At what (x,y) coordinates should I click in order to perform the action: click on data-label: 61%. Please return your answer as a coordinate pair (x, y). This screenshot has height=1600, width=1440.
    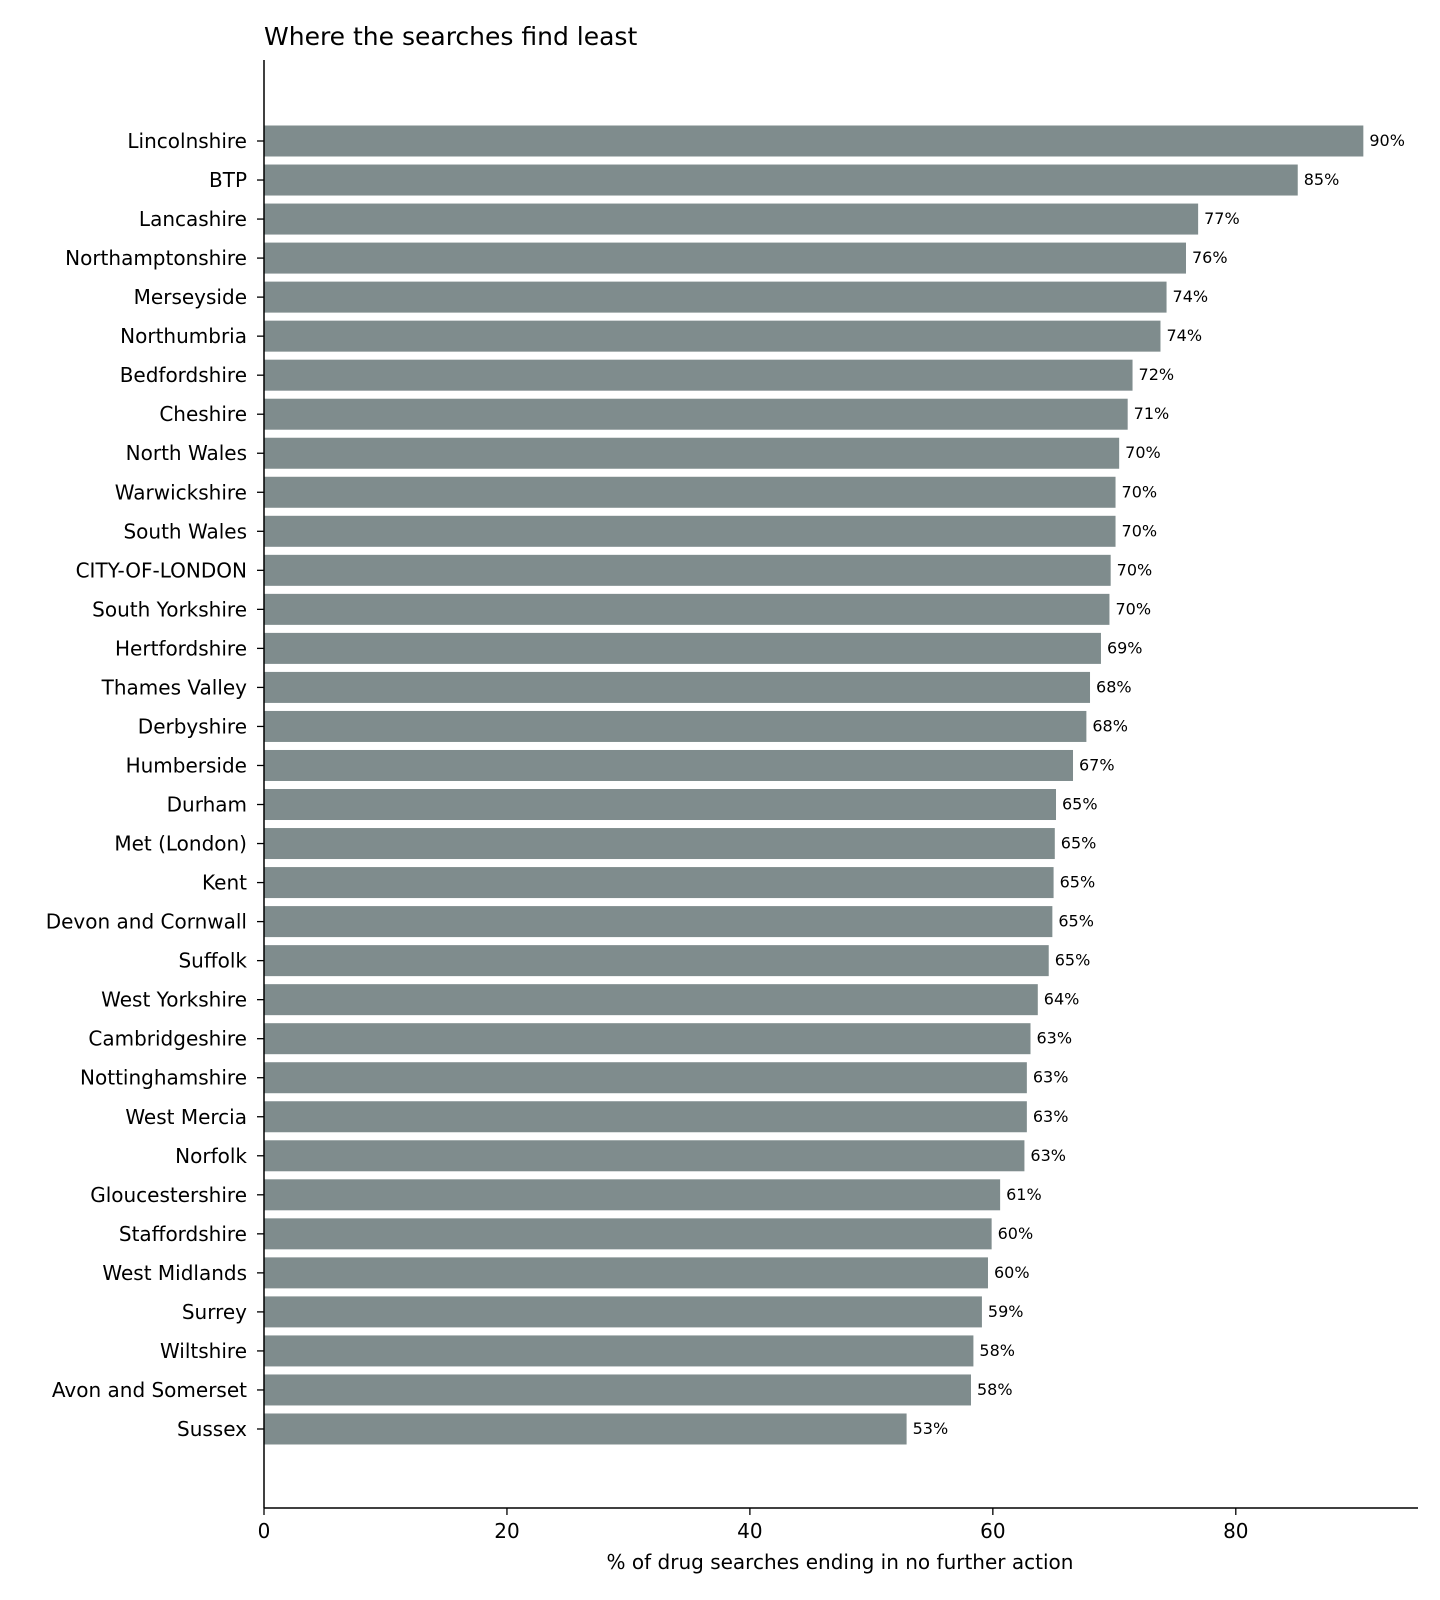
    Looking at the image, I should click on (1024, 1194).